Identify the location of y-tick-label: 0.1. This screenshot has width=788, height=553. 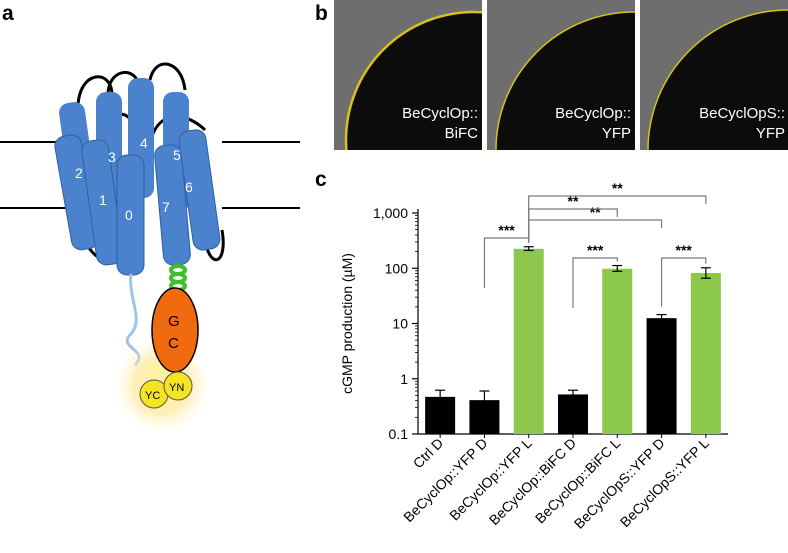
(399, 434).